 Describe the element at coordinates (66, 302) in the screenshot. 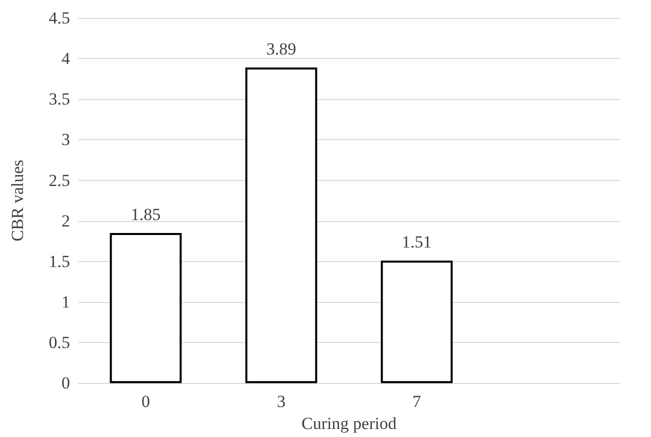

I see `y-tick-label: 1` at that location.